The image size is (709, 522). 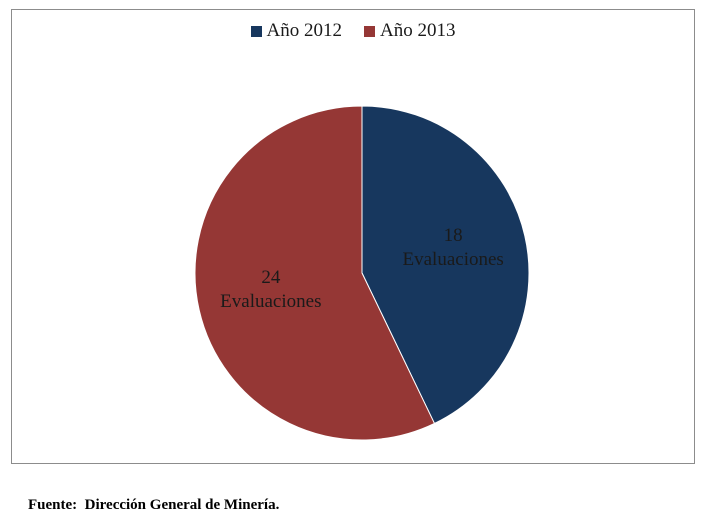 What do you see at coordinates (453, 235) in the screenshot?
I see `slice-value-1: 18` at bounding box center [453, 235].